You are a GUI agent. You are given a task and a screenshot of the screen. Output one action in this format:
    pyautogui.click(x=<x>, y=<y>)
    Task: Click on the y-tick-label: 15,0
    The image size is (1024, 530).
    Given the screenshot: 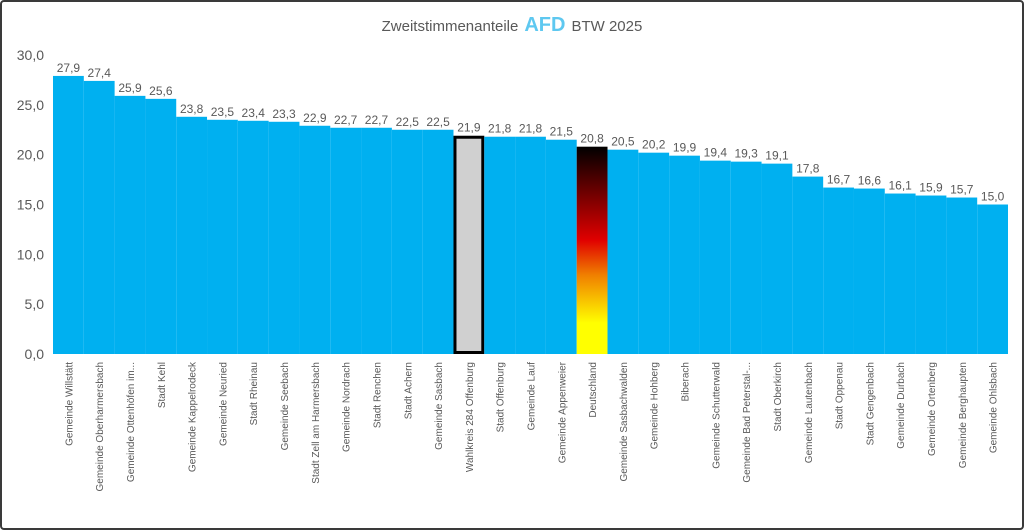 What is the action you would take?
    pyautogui.click(x=30, y=205)
    